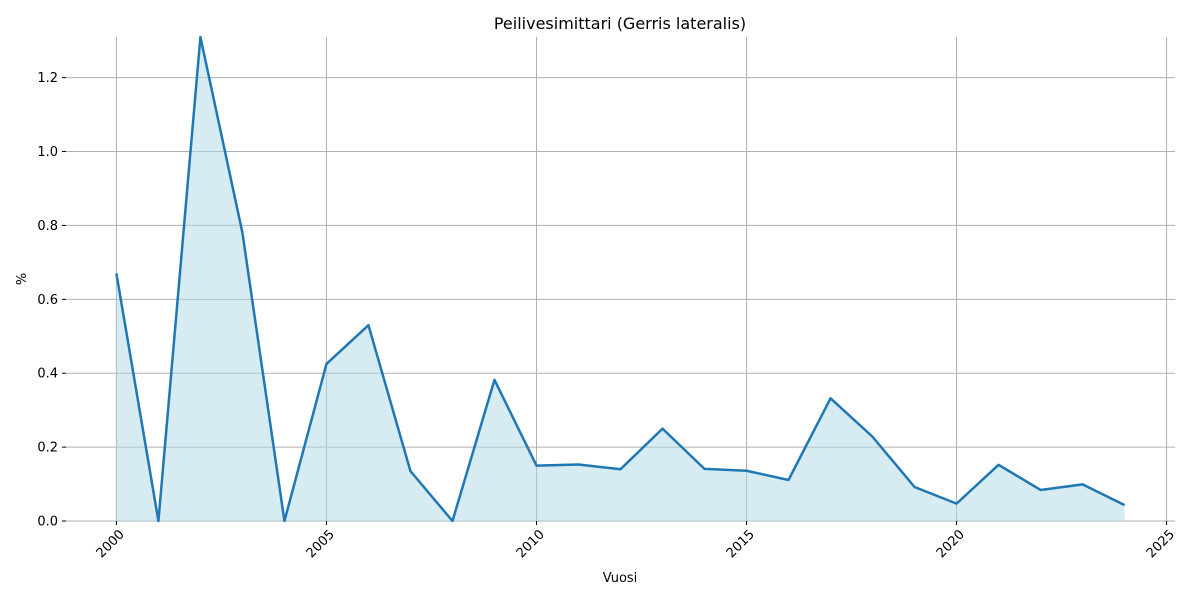 This screenshot has height=600, width=1200. Describe the element at coordinates (47, 522) in the screenshot. I see `y-tick-label: 0.0` at that location.